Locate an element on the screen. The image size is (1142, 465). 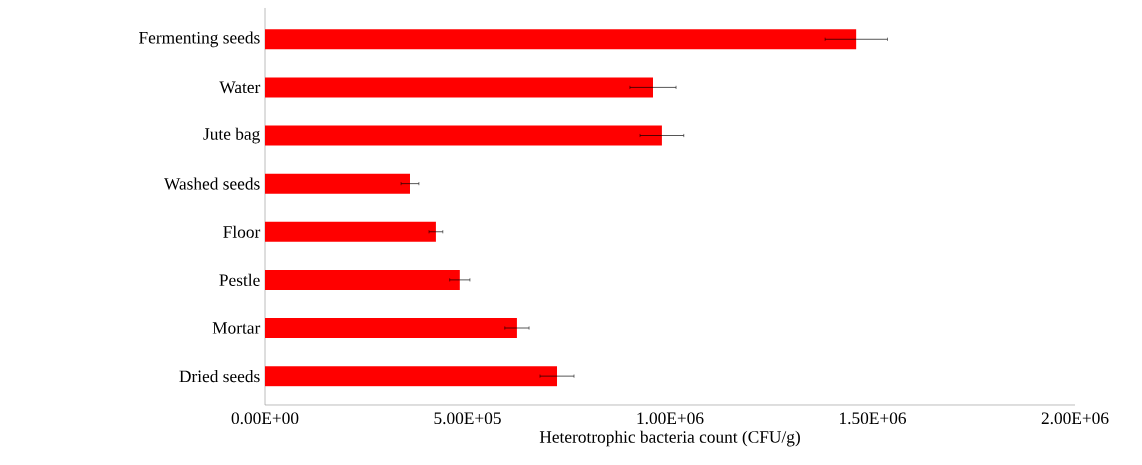
y-tick-label: Mortar is located at coordinates (236, 328).